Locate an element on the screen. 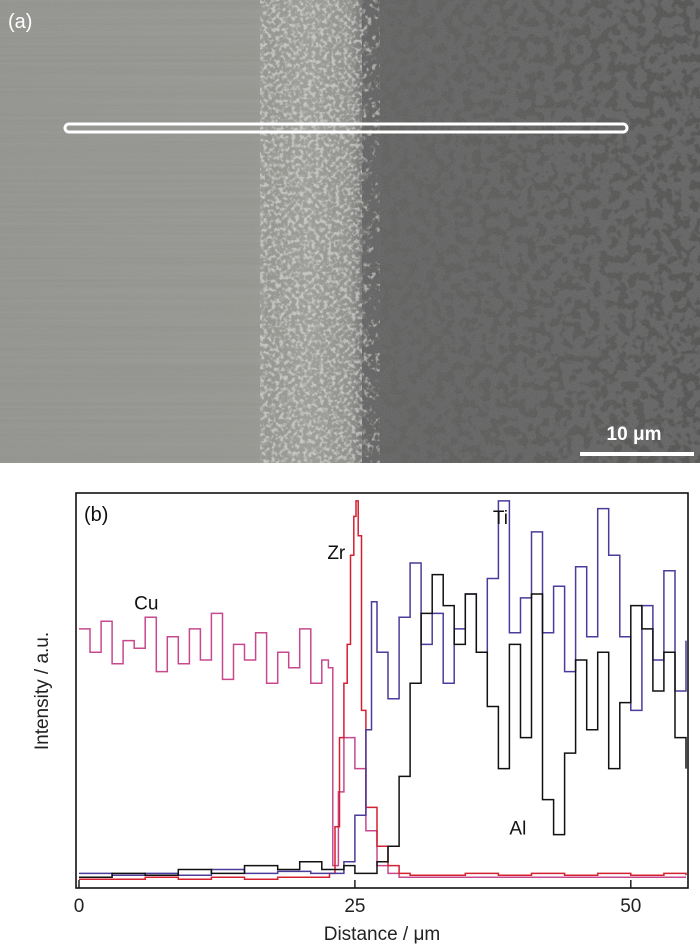 The height and width of the screenshot is (951, 700). panel-a-label: (a) is located at coordinates (20, 22).